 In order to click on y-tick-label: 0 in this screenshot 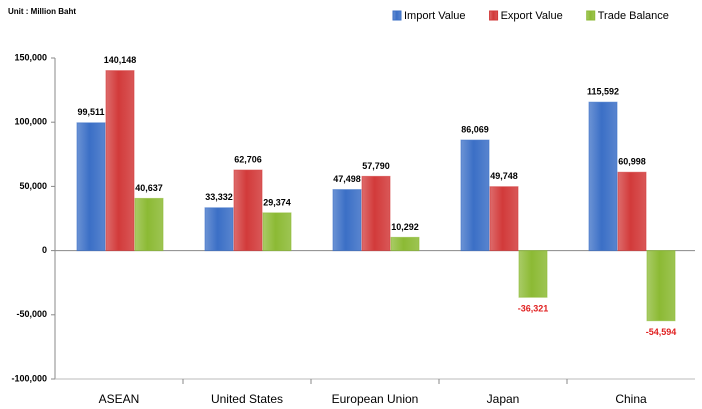, I will do `click(44, 250)`.